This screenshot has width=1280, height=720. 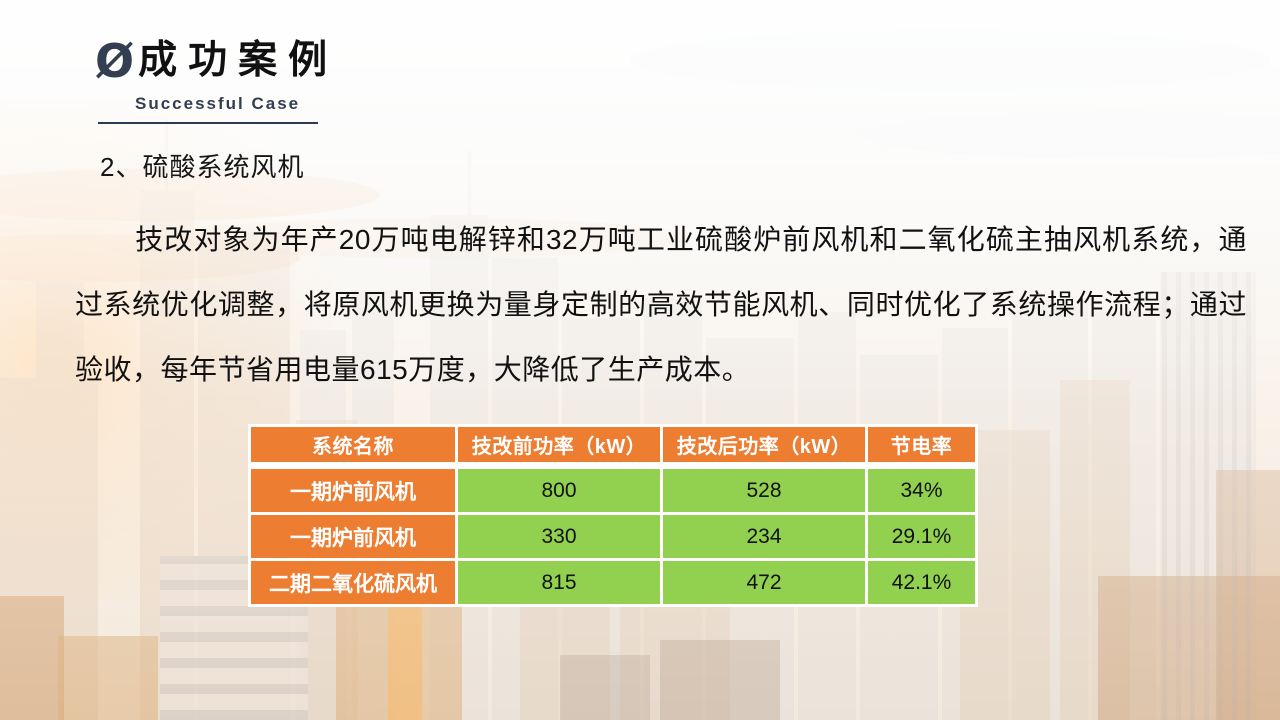 I want to click on table-row: 一期炉前风机 800 528 34%, so click(x=613, y=490).